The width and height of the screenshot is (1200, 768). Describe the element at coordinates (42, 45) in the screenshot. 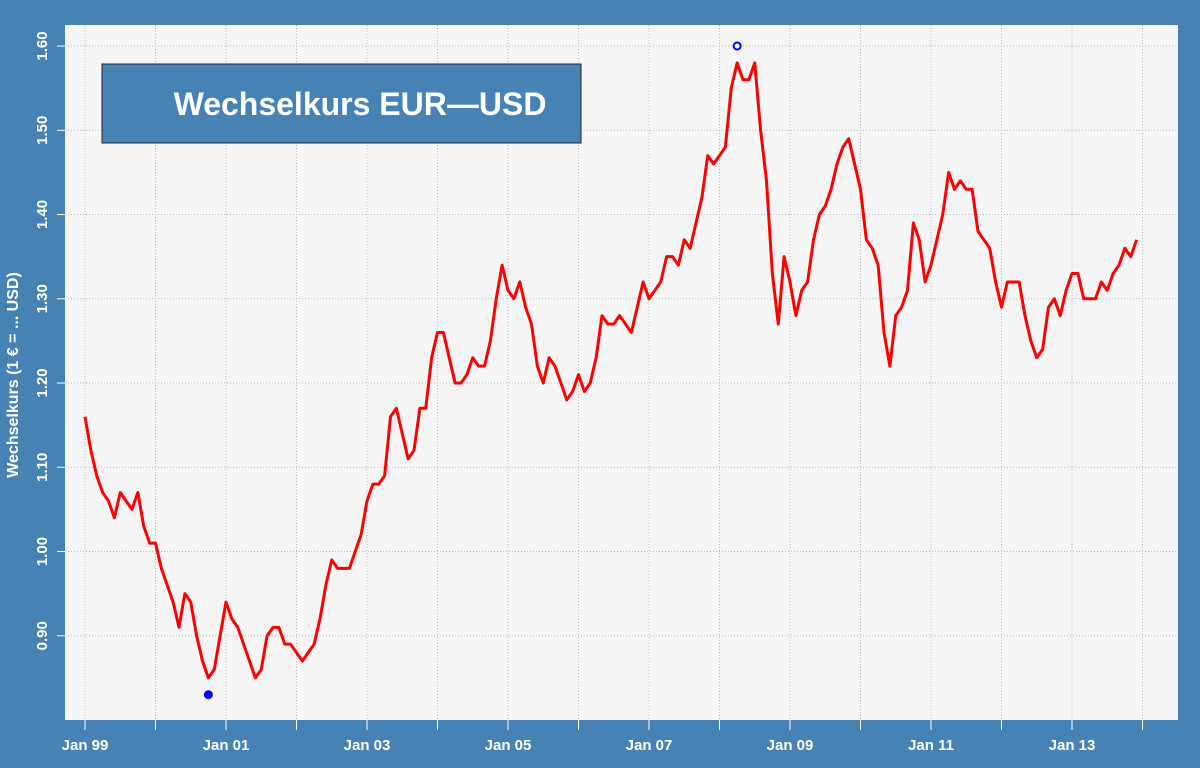

I see `y-tick-label: 1.60` at that location.